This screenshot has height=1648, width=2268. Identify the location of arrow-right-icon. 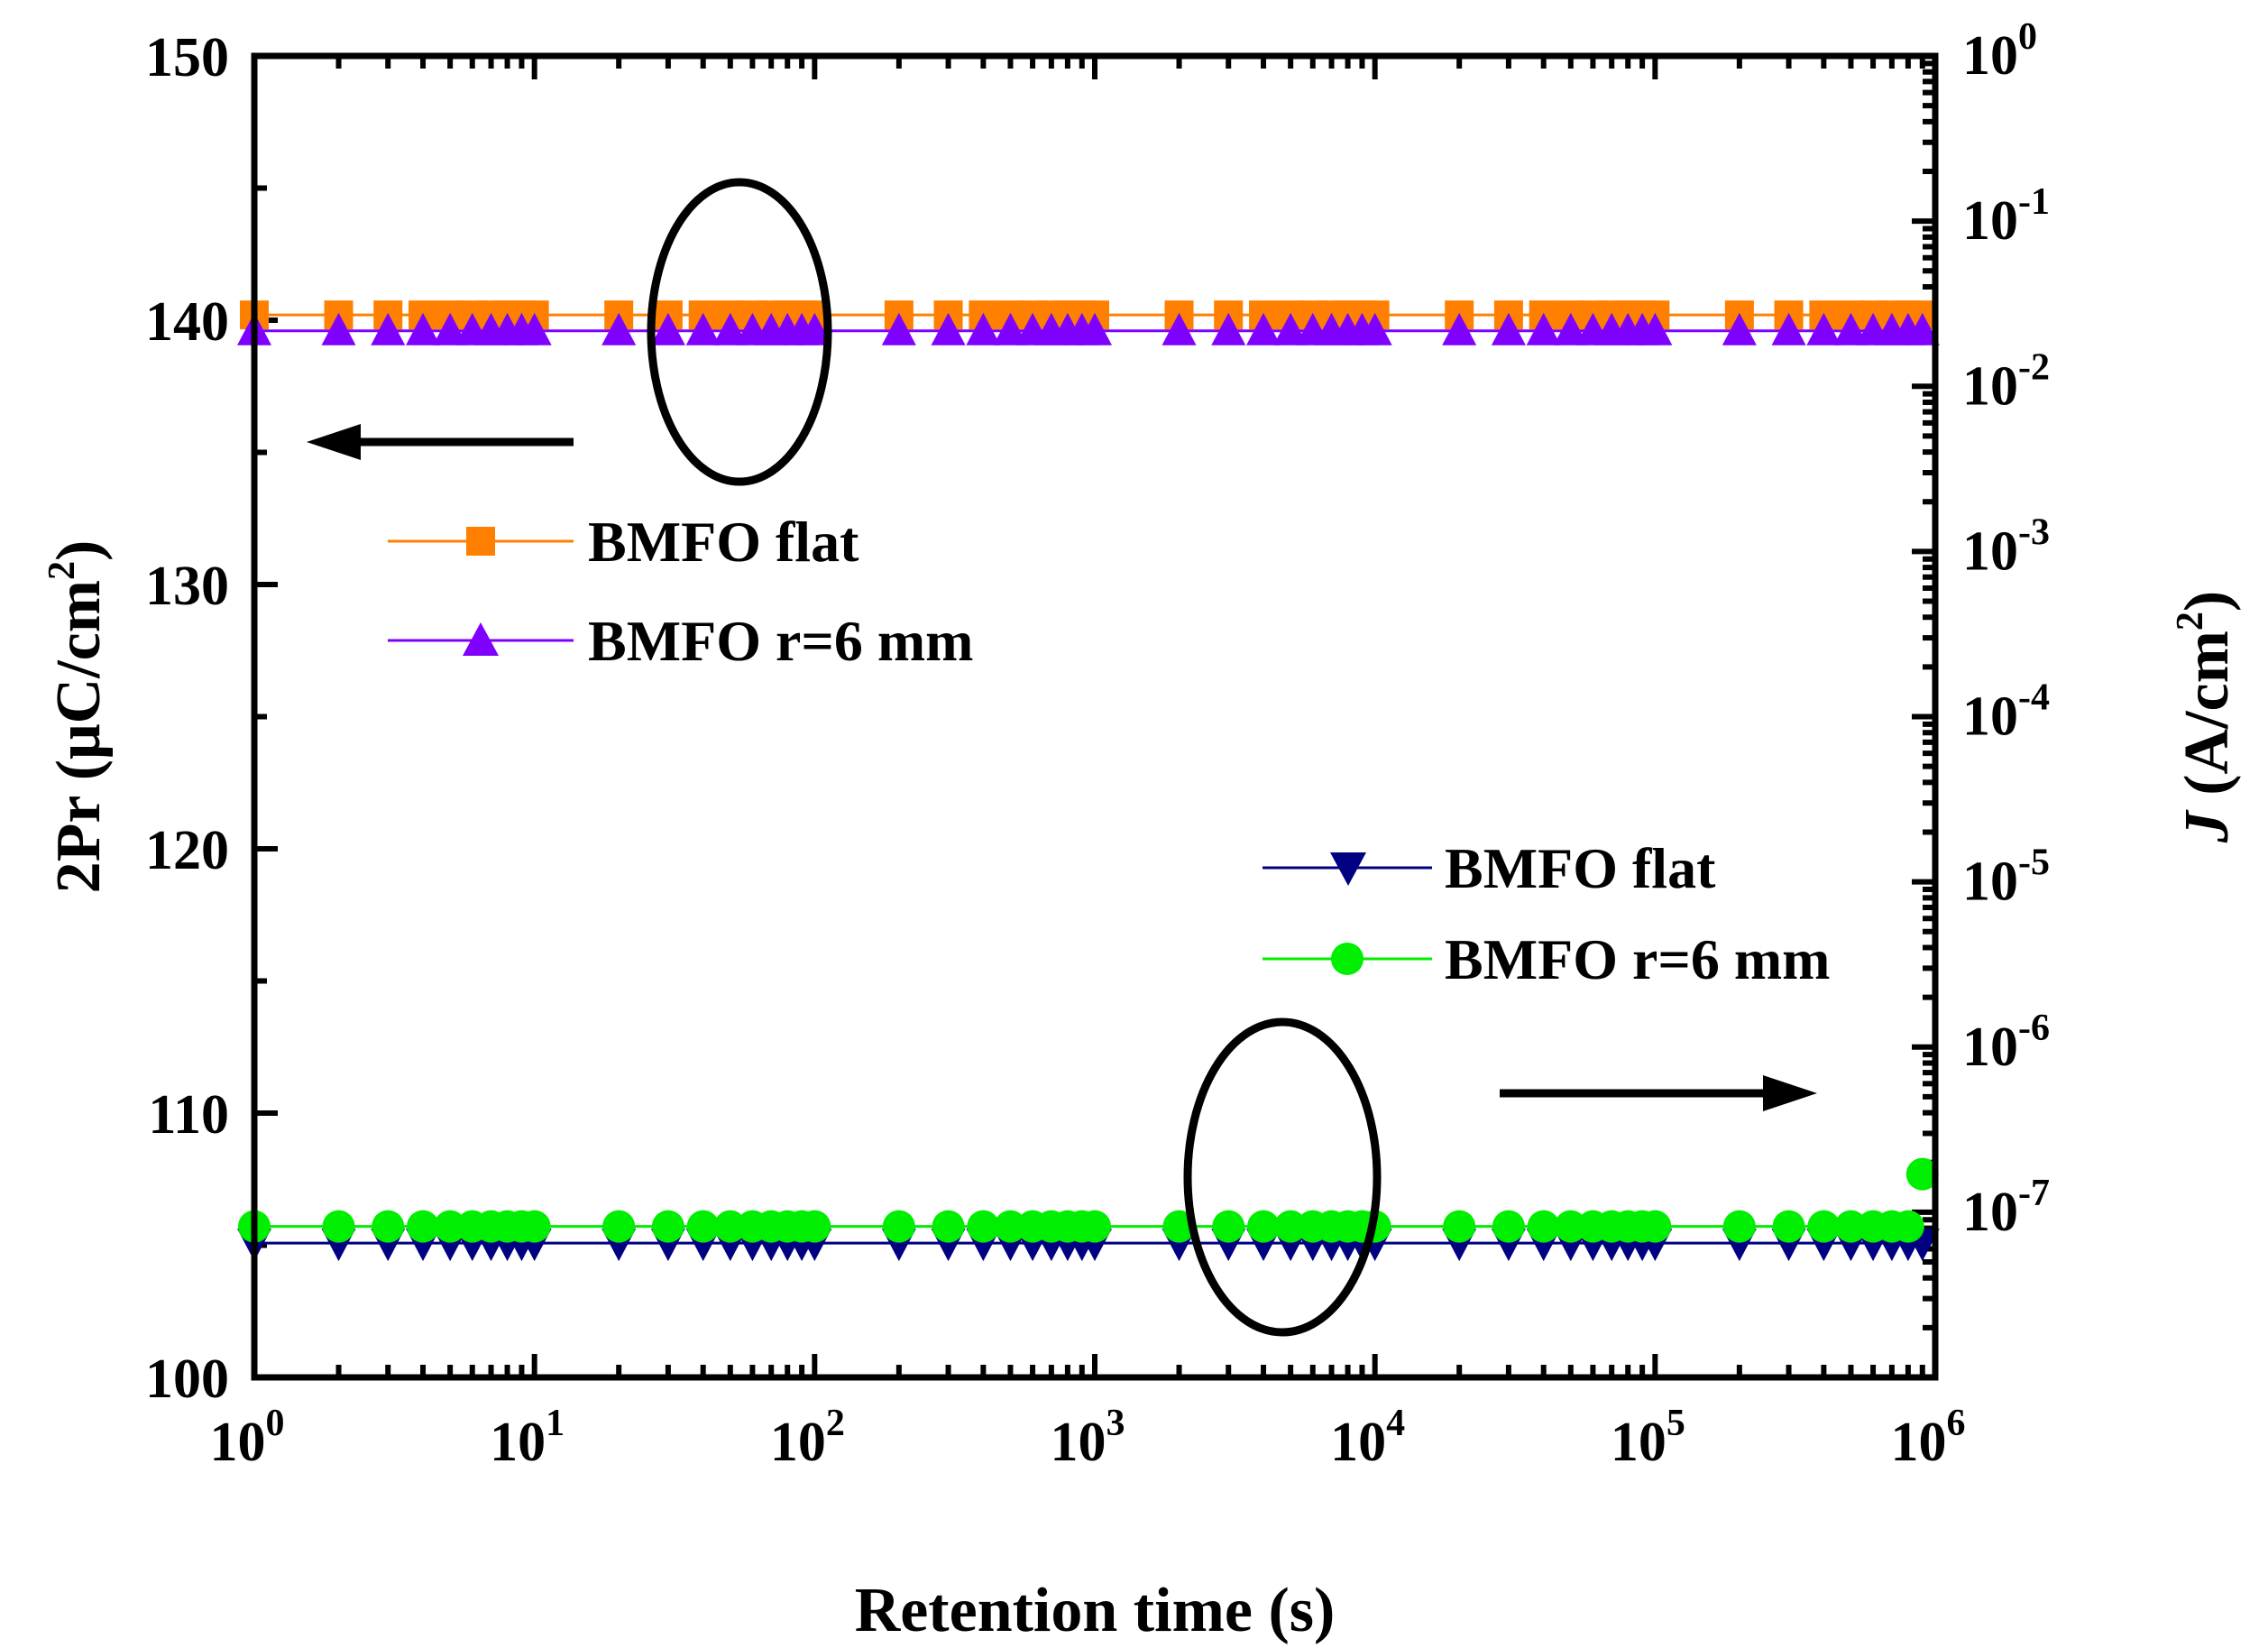
(1658, 1093).